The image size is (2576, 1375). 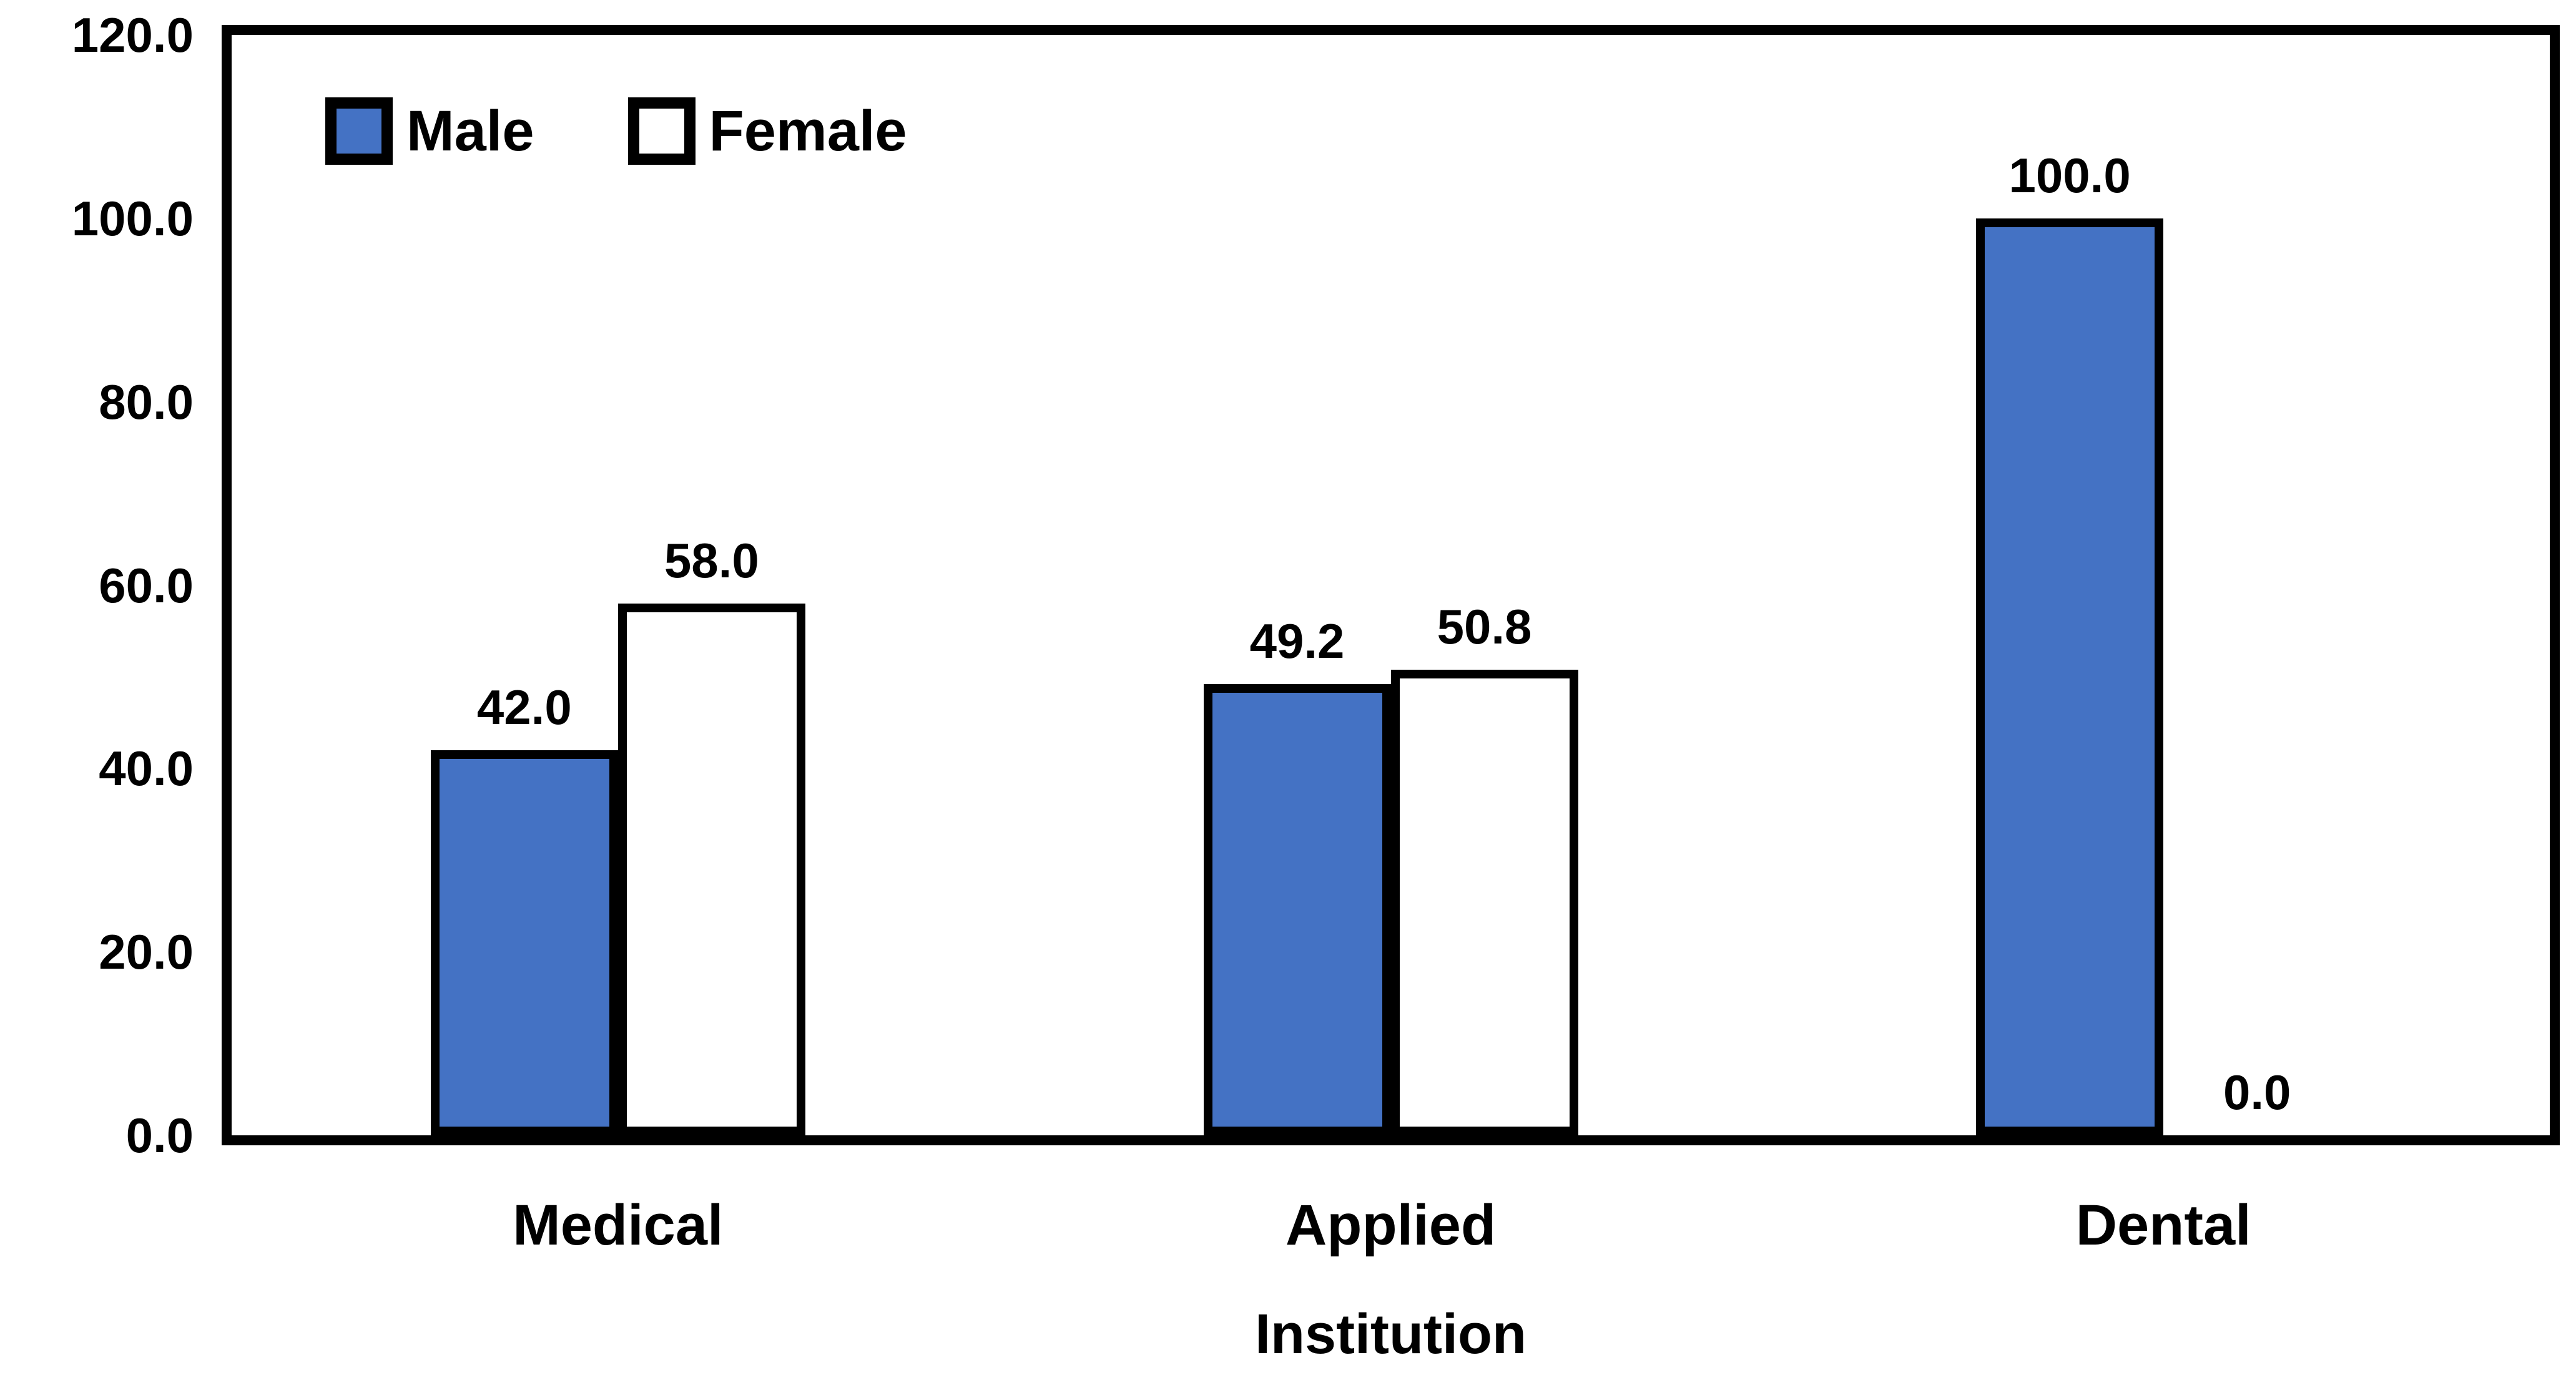 I want to click on data-label-applied-male: 49.2, so click(x=1297, y=641).